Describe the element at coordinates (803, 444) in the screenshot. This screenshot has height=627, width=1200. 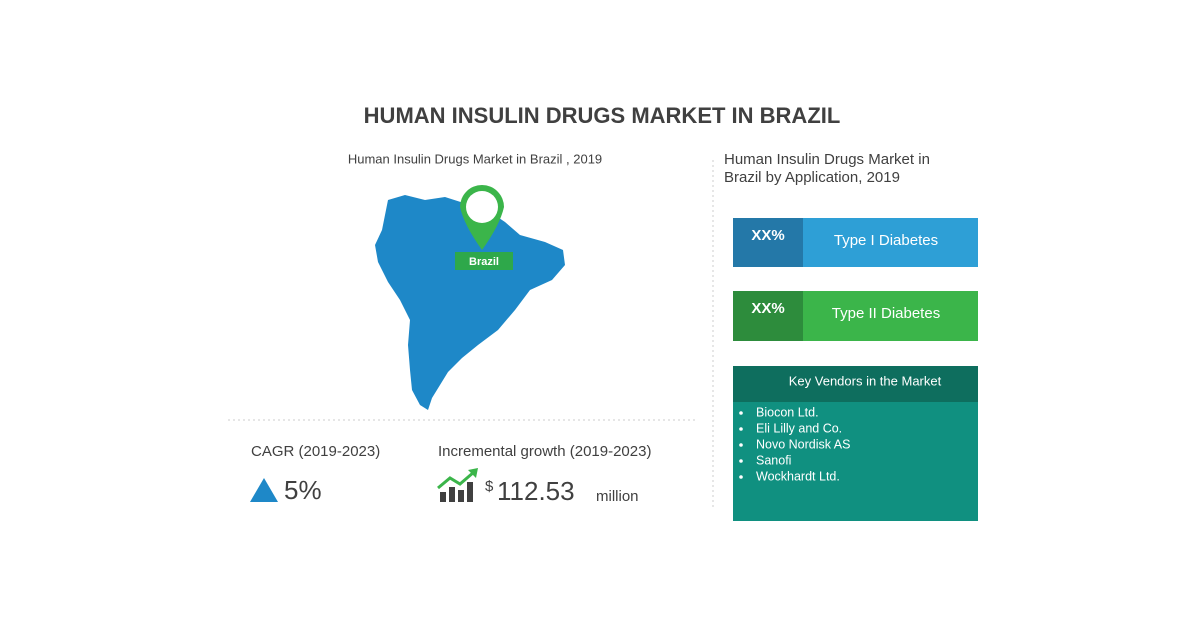
I see `vendor-name: Novo Nordisk AS` at that location.